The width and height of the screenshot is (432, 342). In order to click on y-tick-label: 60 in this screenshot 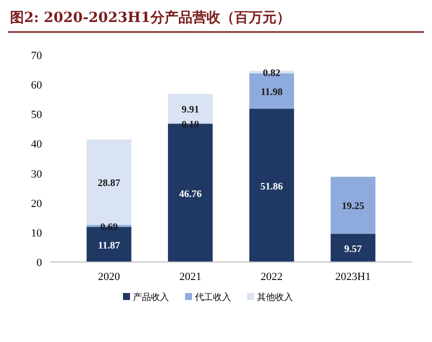, I will do `click(36, 86)`.